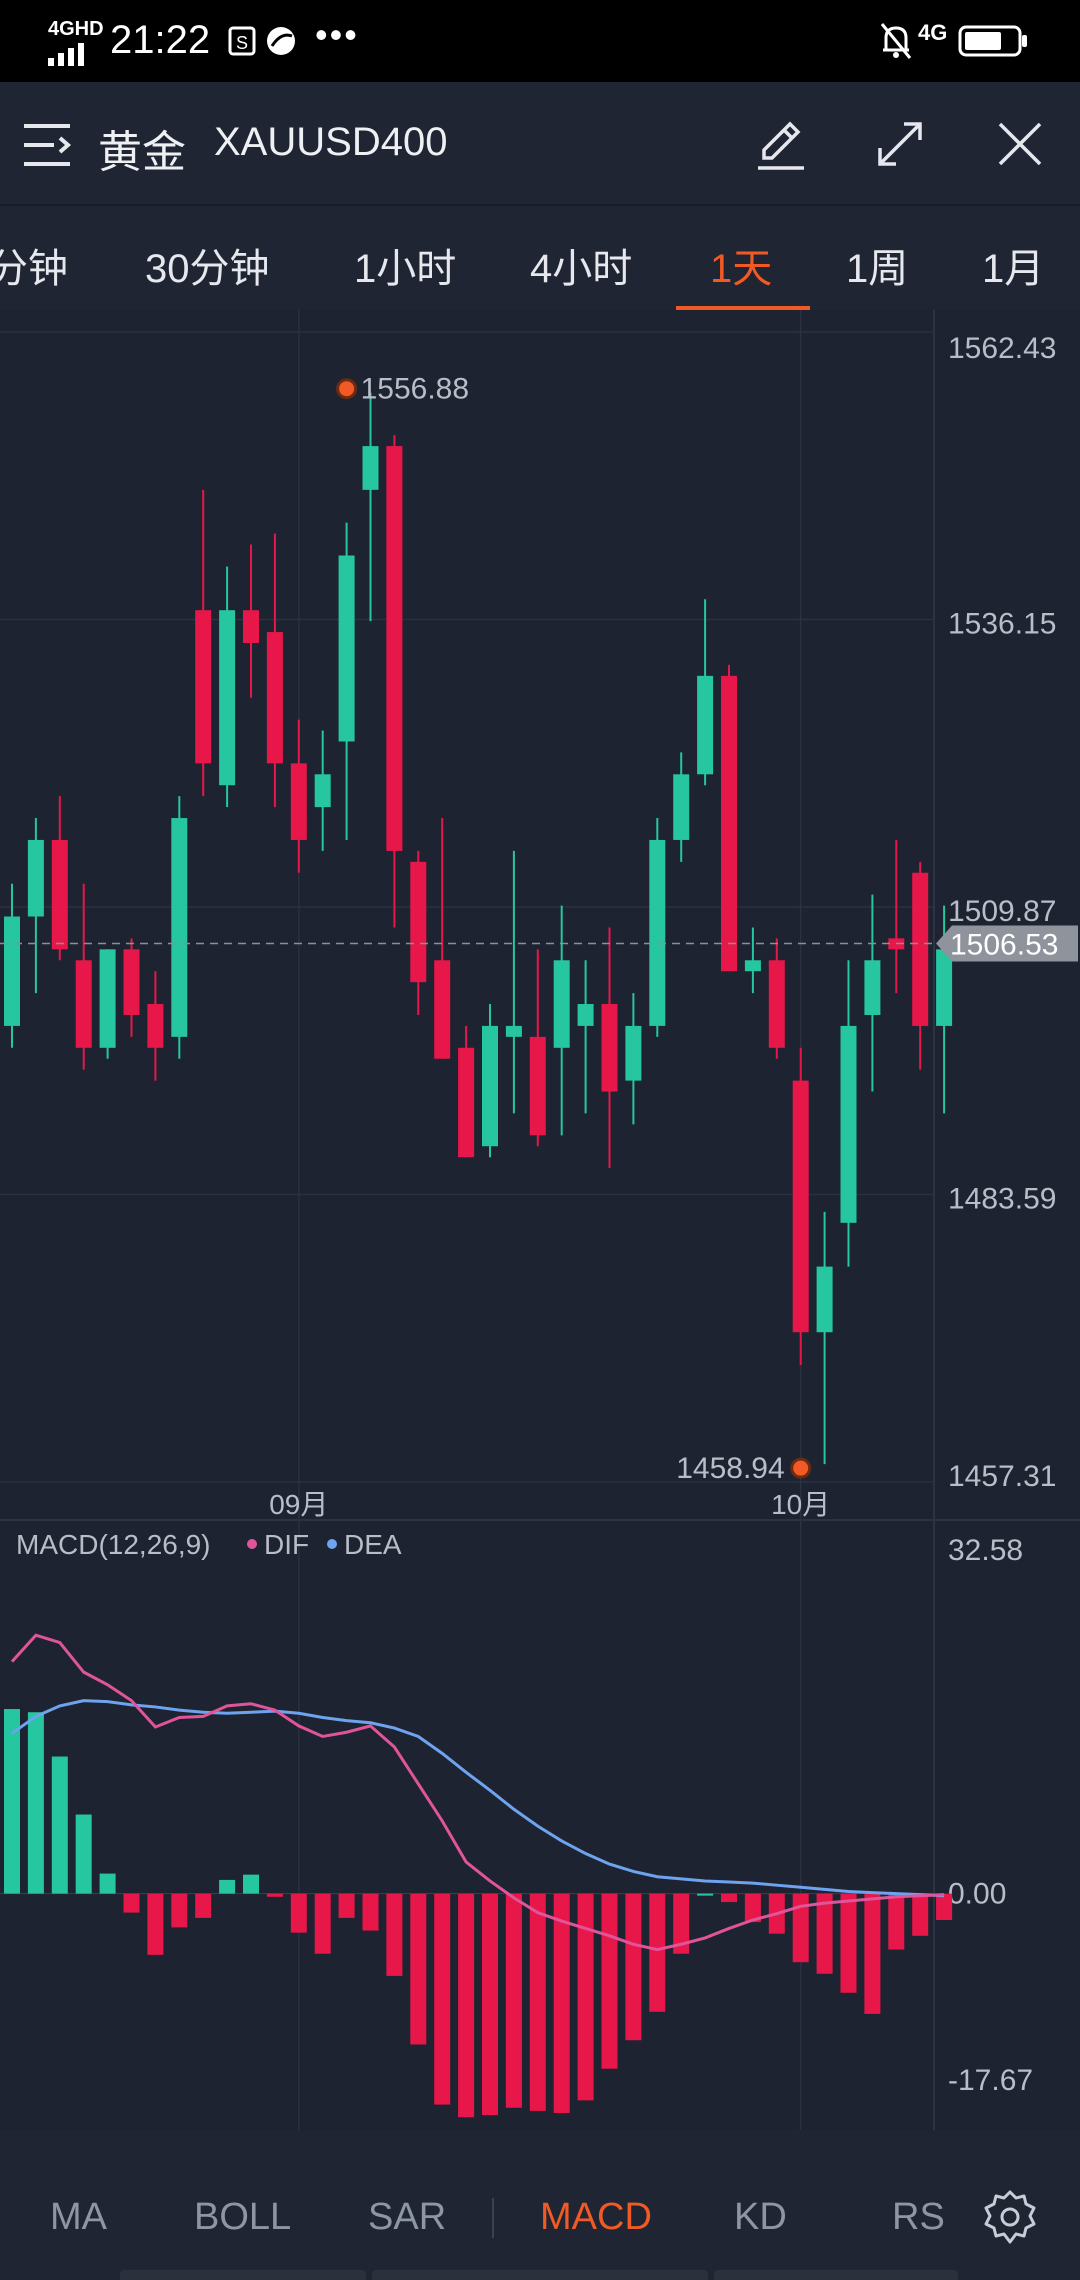  Describe the element at coordinates (243, 2217) in the screenshot. I see `indicator-boll: BOLL` at that location.